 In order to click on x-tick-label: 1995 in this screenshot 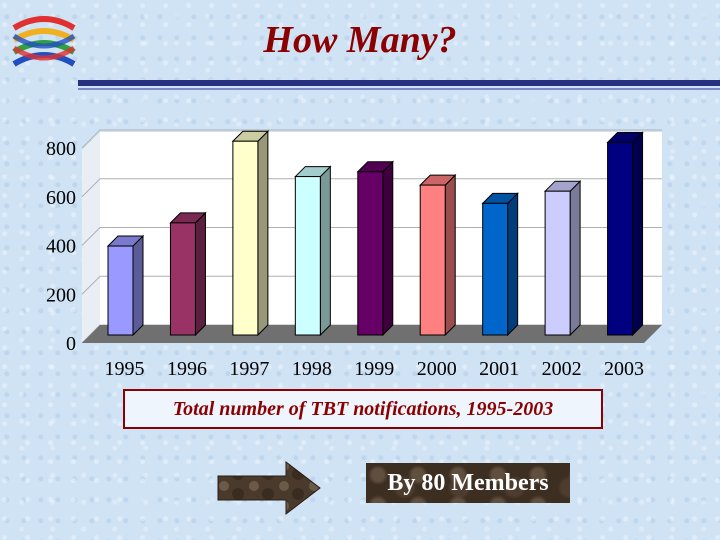, I will do `click(125, 369)`.